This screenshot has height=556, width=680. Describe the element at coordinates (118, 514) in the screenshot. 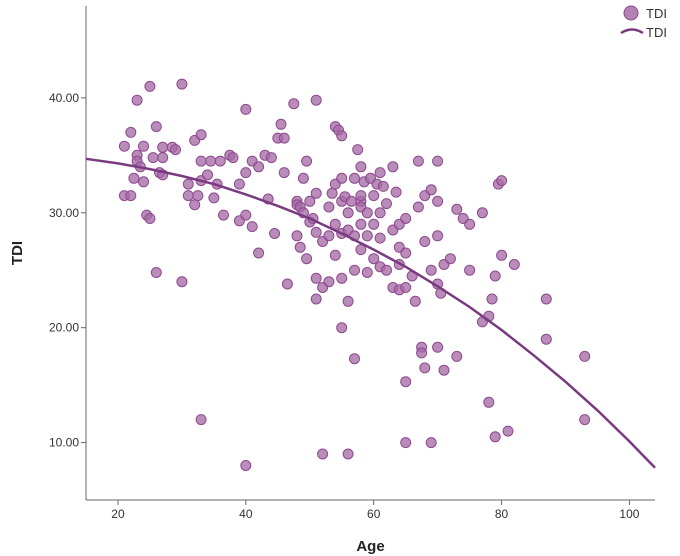

I see `x-tick-label: 20` at that location.